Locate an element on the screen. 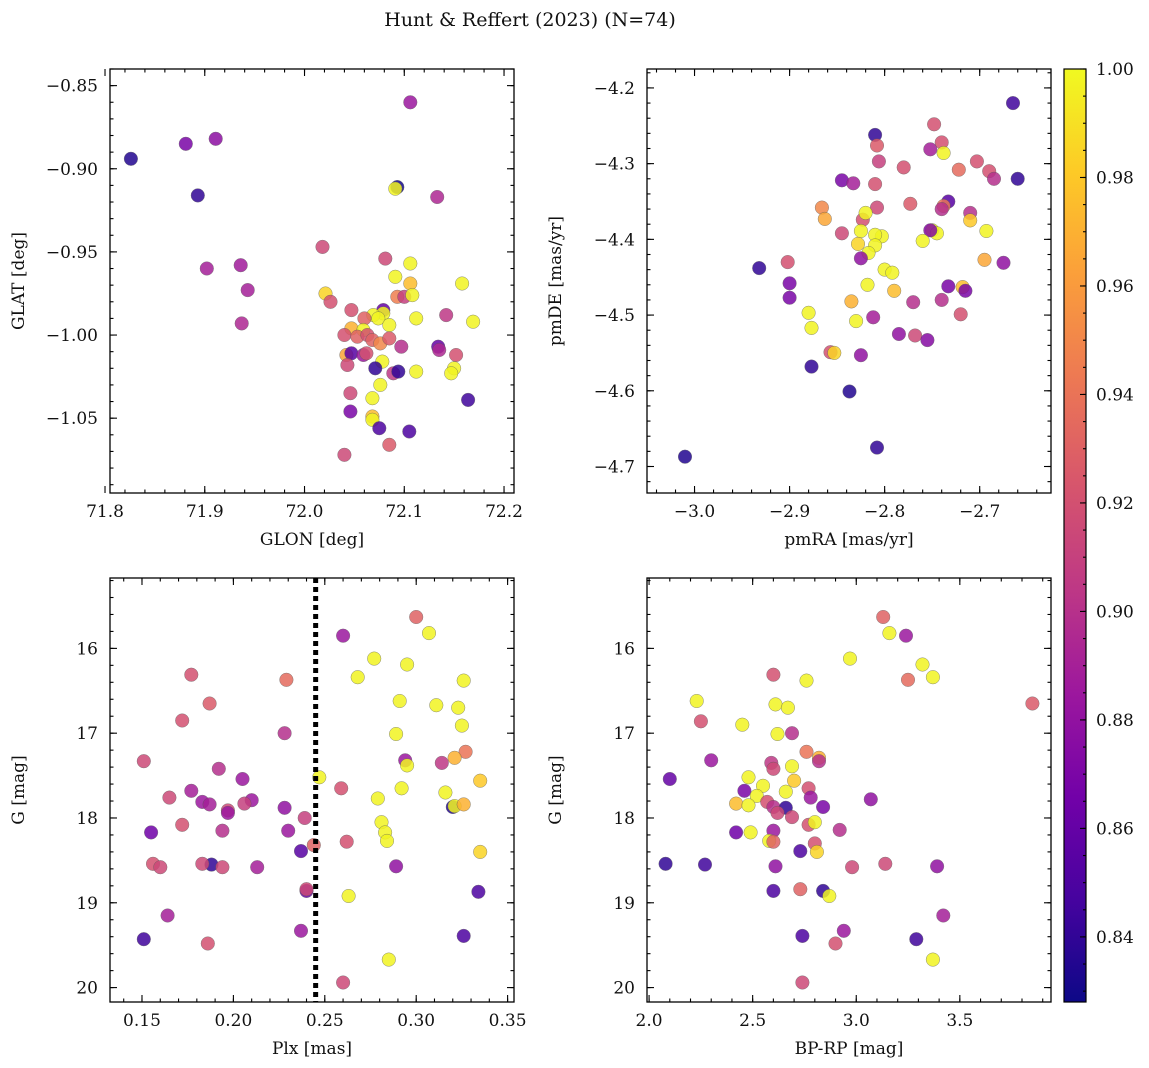 The height and width of the screenshot is (1068, 1149). x-tick-label: 3.5 is located at coordinates (959, 1021).